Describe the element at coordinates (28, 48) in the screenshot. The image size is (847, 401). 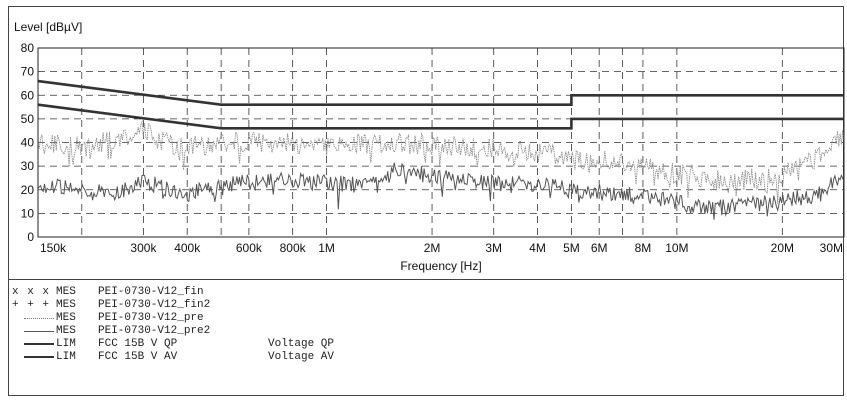
I see `y-tick-label: 80` at that location.